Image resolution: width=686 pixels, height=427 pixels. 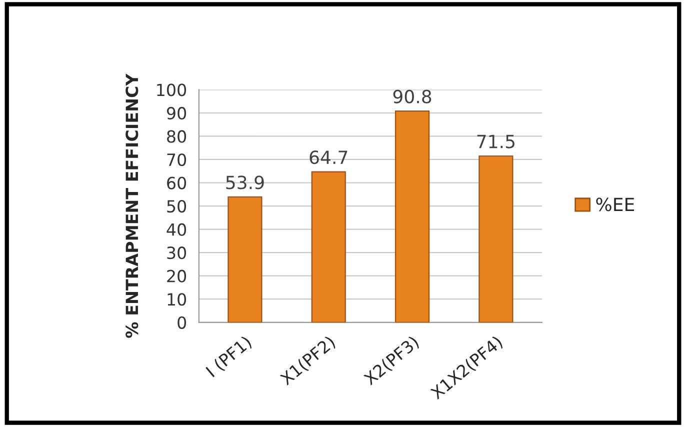 I want to click on y-tick-label: 60, so click(x=176, y=183).